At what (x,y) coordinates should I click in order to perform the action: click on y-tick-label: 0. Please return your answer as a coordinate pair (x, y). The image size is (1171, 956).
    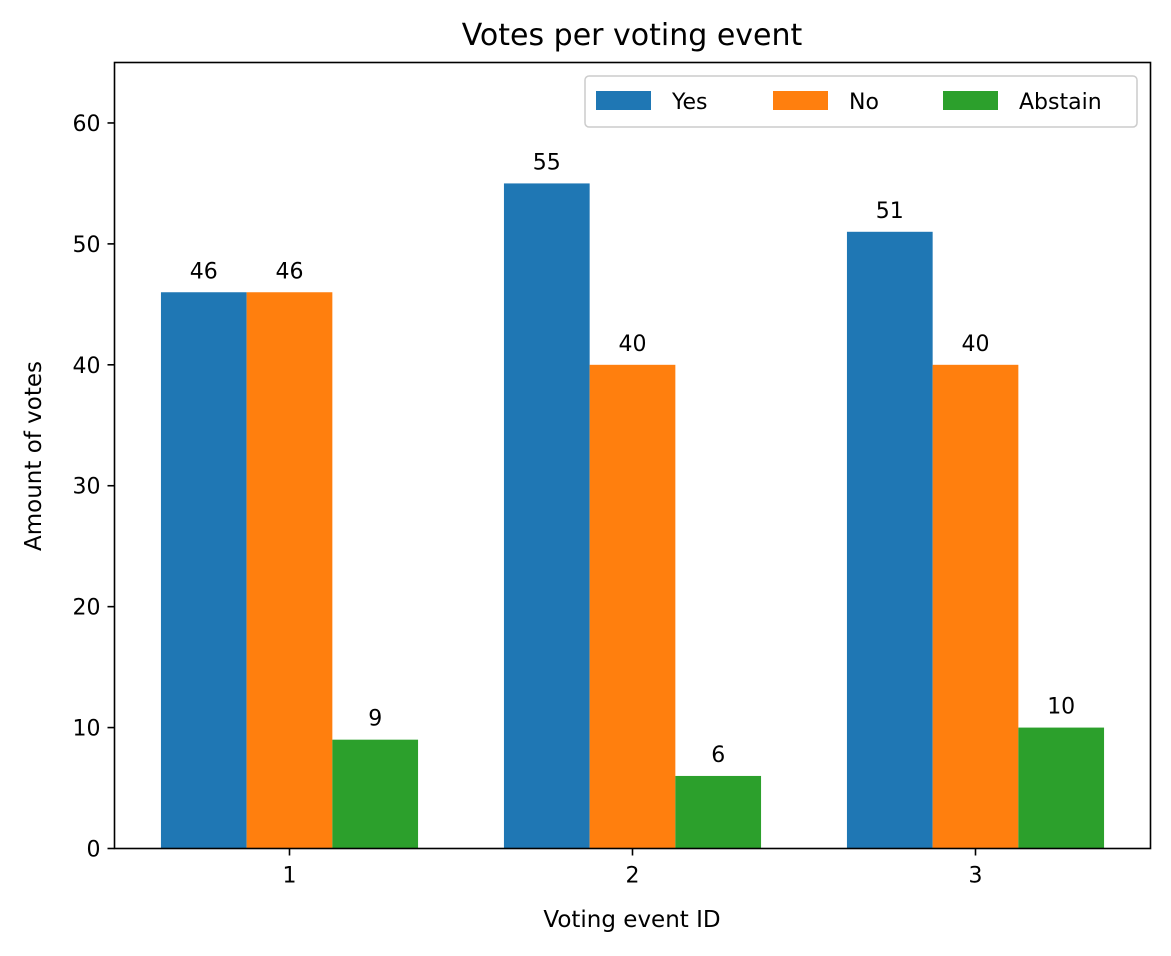
    Looking at the image, I should click on (94, 850).